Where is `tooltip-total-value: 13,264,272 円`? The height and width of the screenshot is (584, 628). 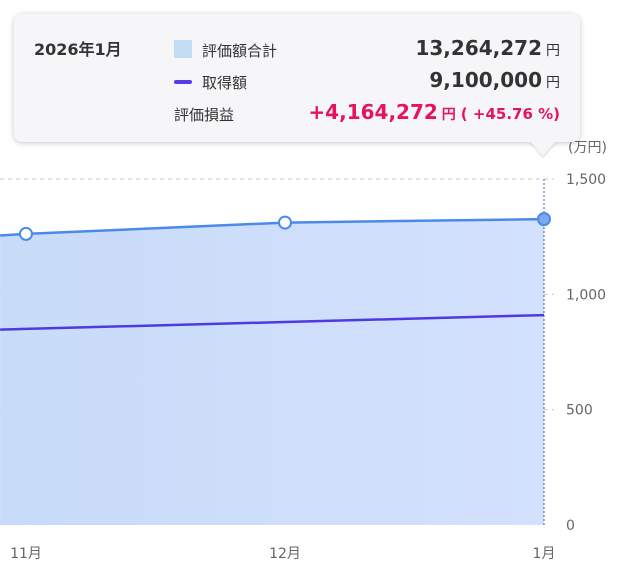
tooltip-total-value: 13,264,272 円 is located at coordinates (487, 48).